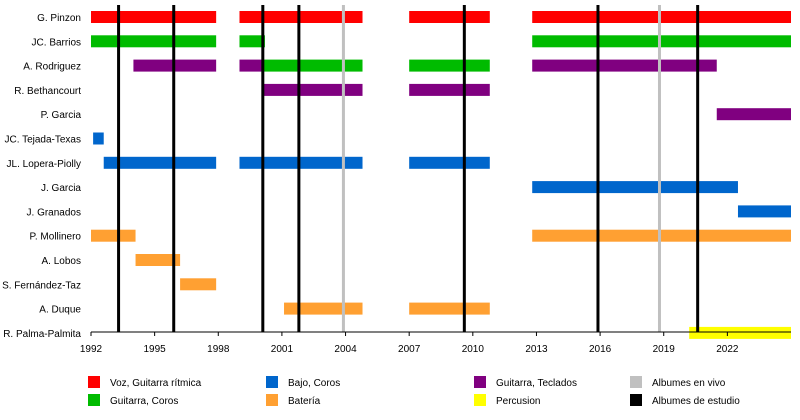 This screenshot has width=800, height=420. Describe the element at coordinates (91, 349) in the screenshot. I see `x-tick-label: 1992` at that location.